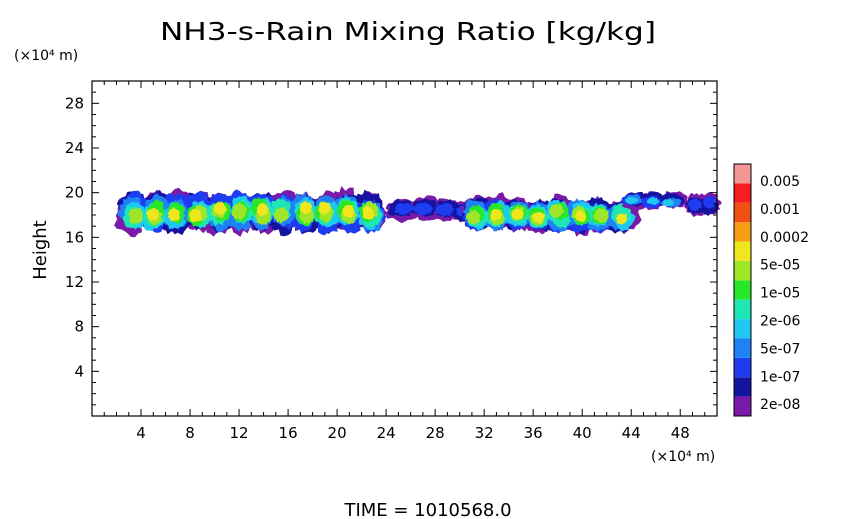 The image size is (854, 519). I want to click on colorbar-label: 0.001, so click(780, 210).